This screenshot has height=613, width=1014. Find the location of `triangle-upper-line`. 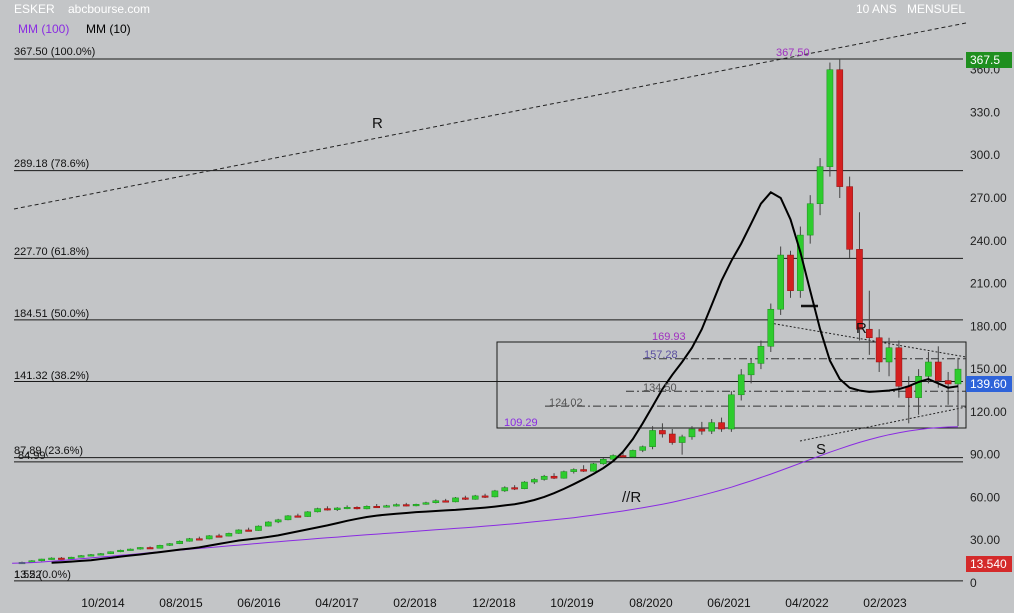

triangle-upper-line is located at coordinates (868, 340).